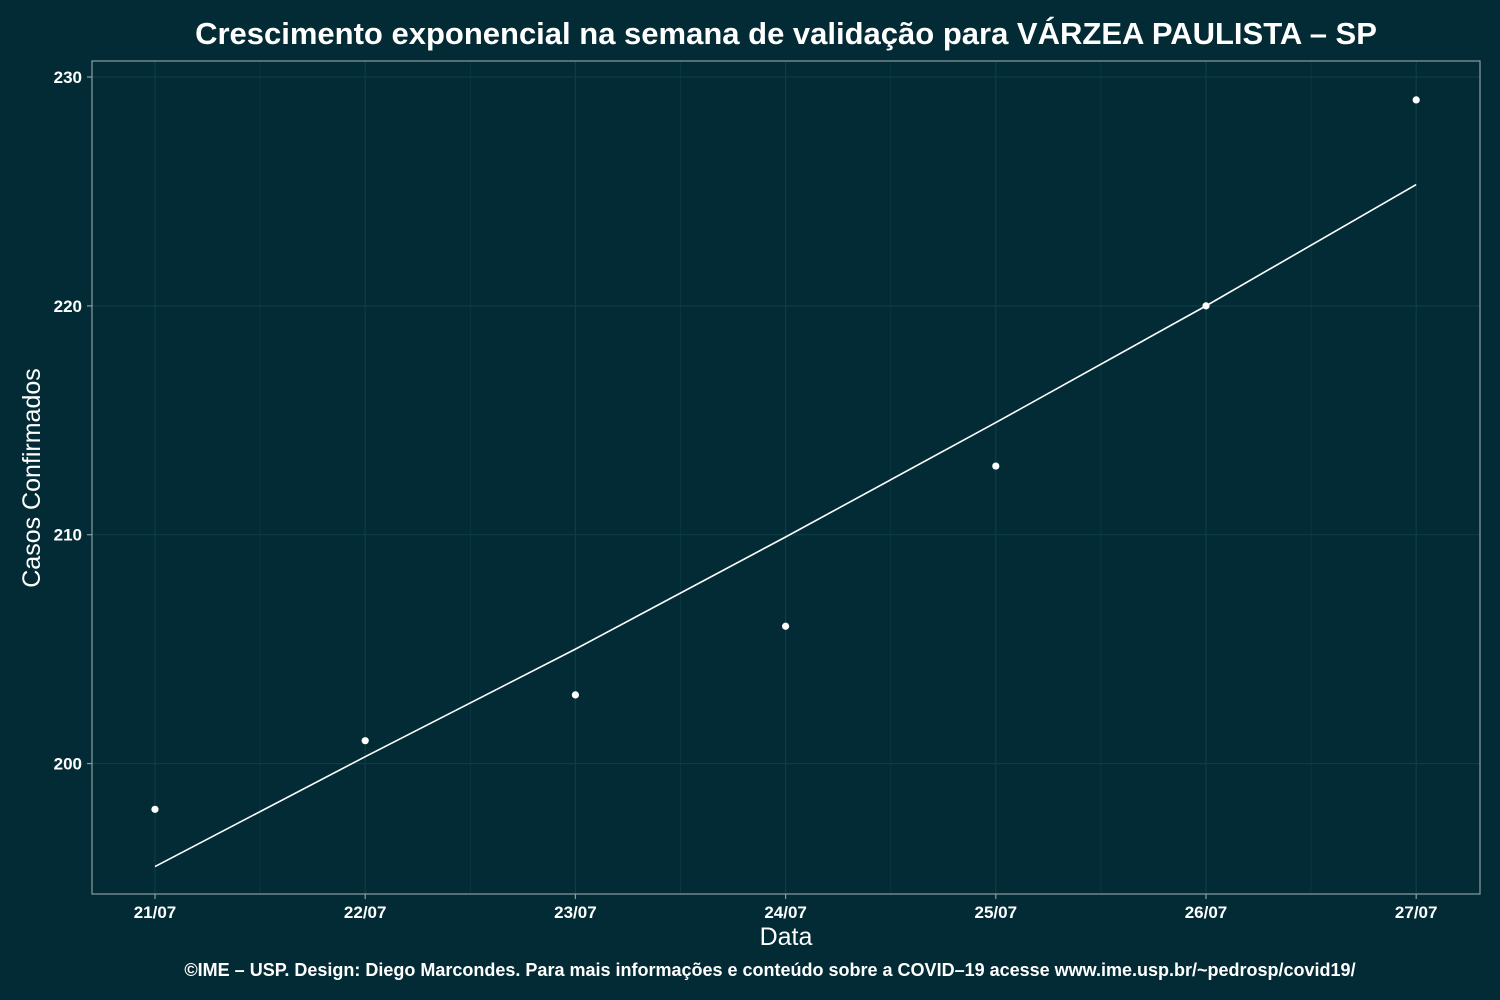 The height and width of the screenshot is (1000, 1500). Describe the element at coordinates (785, 912) in the screenshot. I see `x-tick-label: 24/07` at that location.